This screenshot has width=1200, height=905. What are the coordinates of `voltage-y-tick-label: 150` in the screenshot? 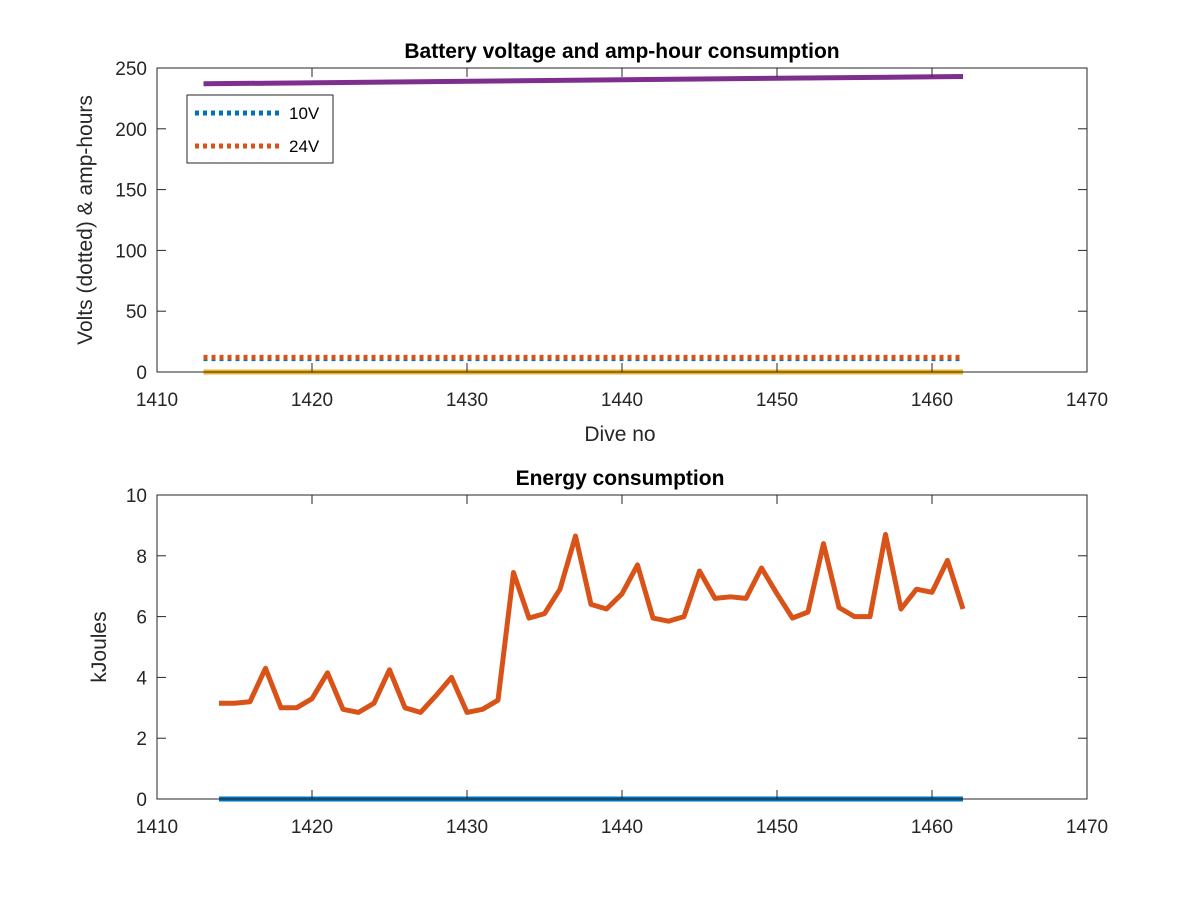 It's located at (131, 191).